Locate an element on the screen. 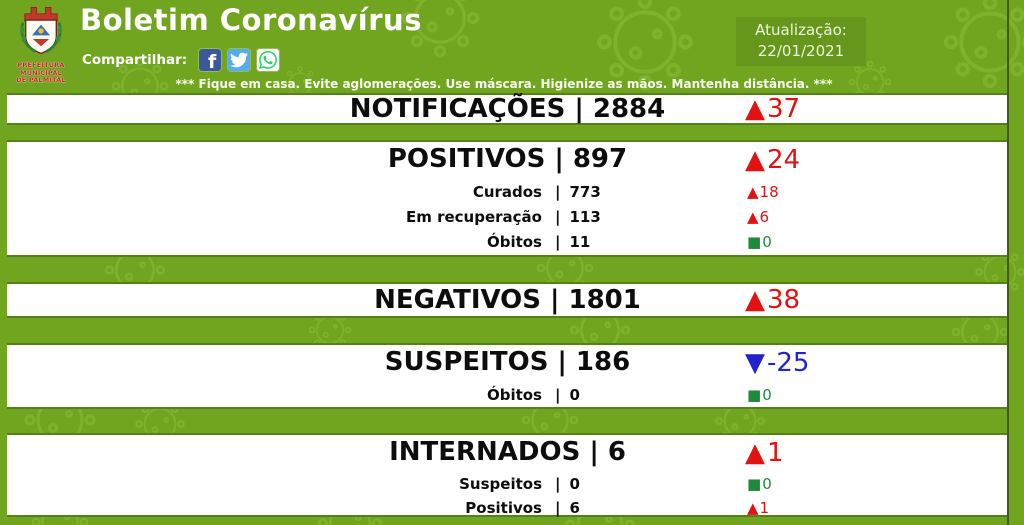  substat-row-em-recuperacao: Em recuperação | 113 ▲6 is located at coordinates (507, 217).